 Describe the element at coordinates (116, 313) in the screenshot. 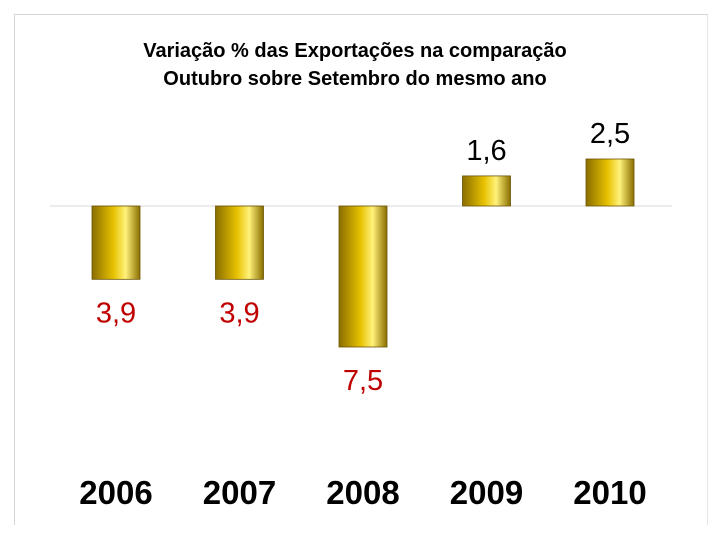

I see `data-label-2006: 3,9` at that location.